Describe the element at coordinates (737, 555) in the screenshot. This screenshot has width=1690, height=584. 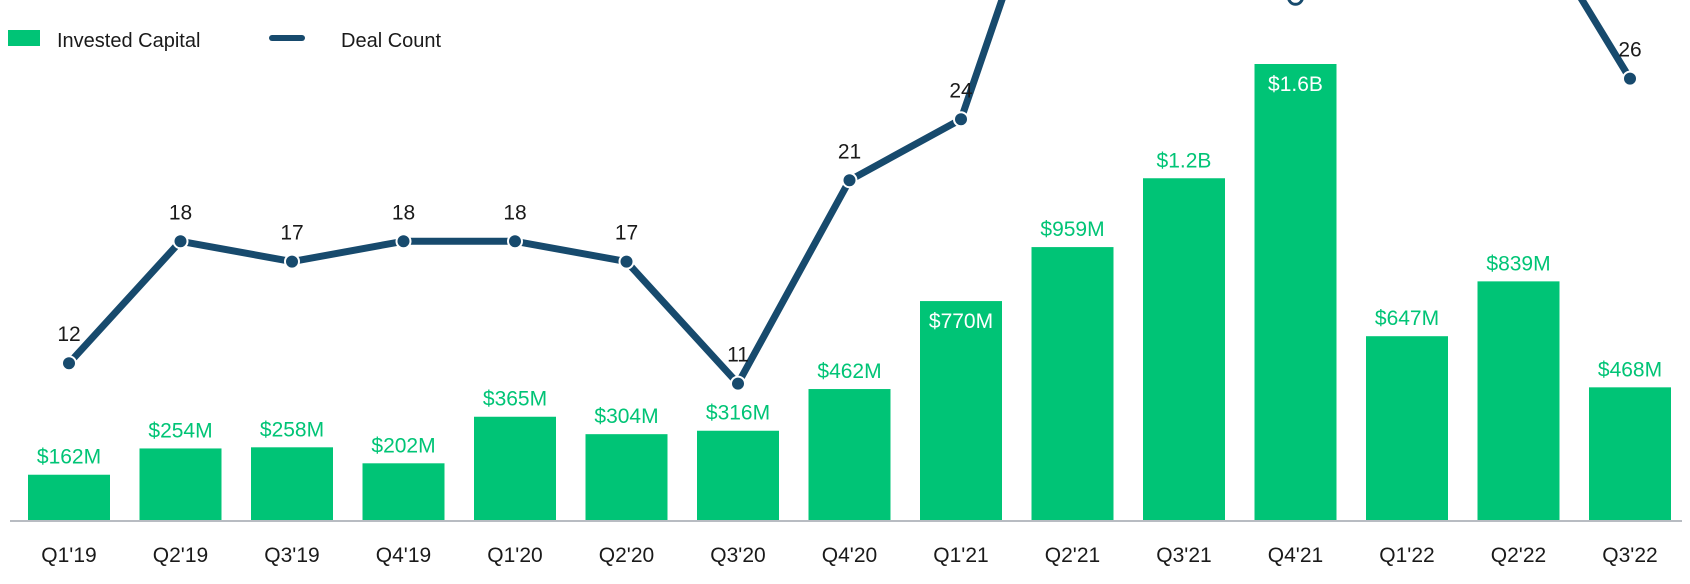
I see `x-tick-label: Q3'20` at that location.